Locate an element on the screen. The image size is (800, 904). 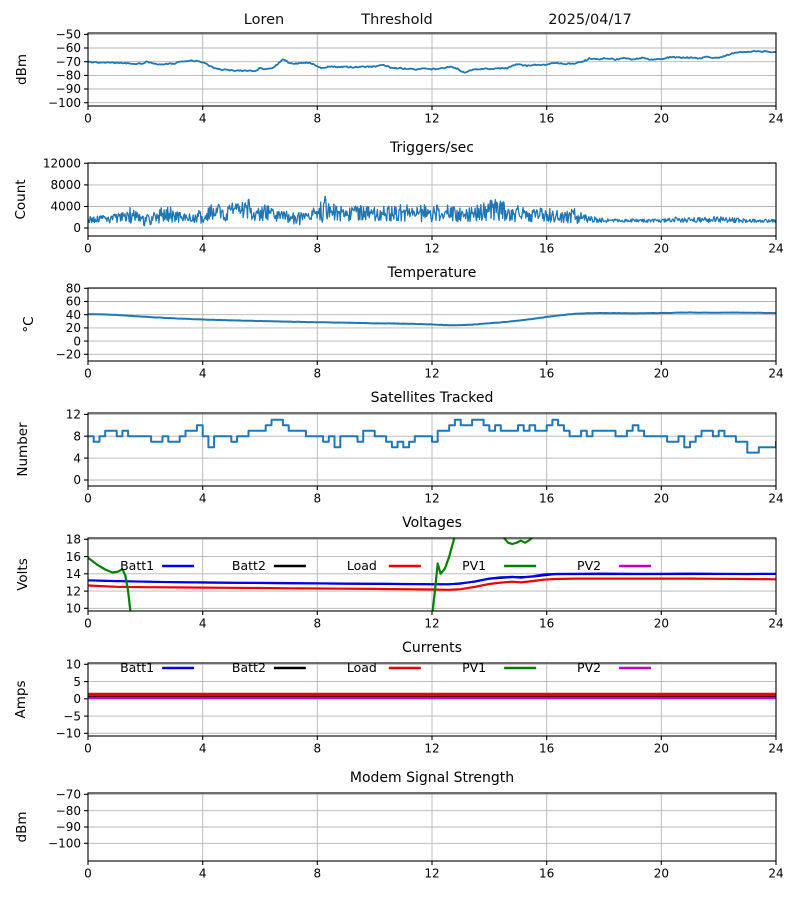
legend-voltages: Batt1 Batt2 Load PV1 PV2 is located at coordinates (386, 565).